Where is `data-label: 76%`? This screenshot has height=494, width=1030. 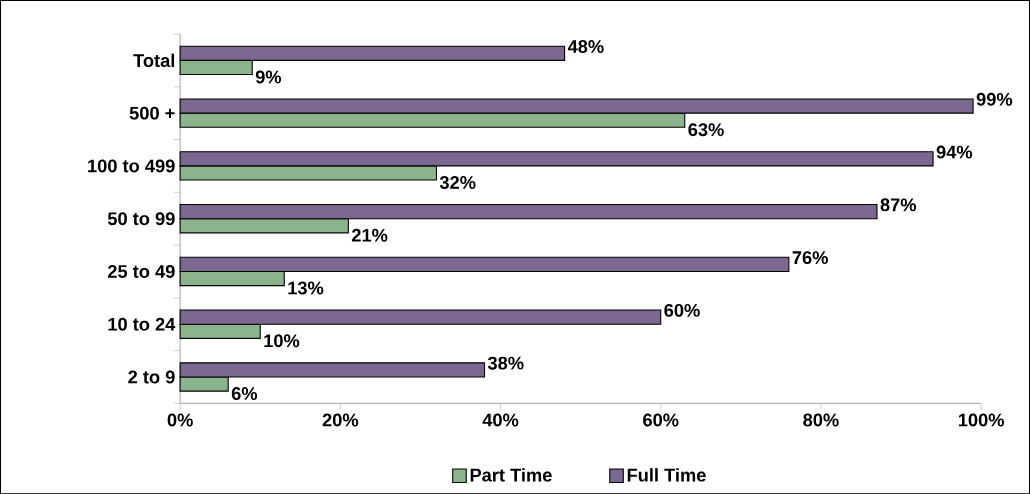 data-label: 76% is located at coordinates (810, 257).